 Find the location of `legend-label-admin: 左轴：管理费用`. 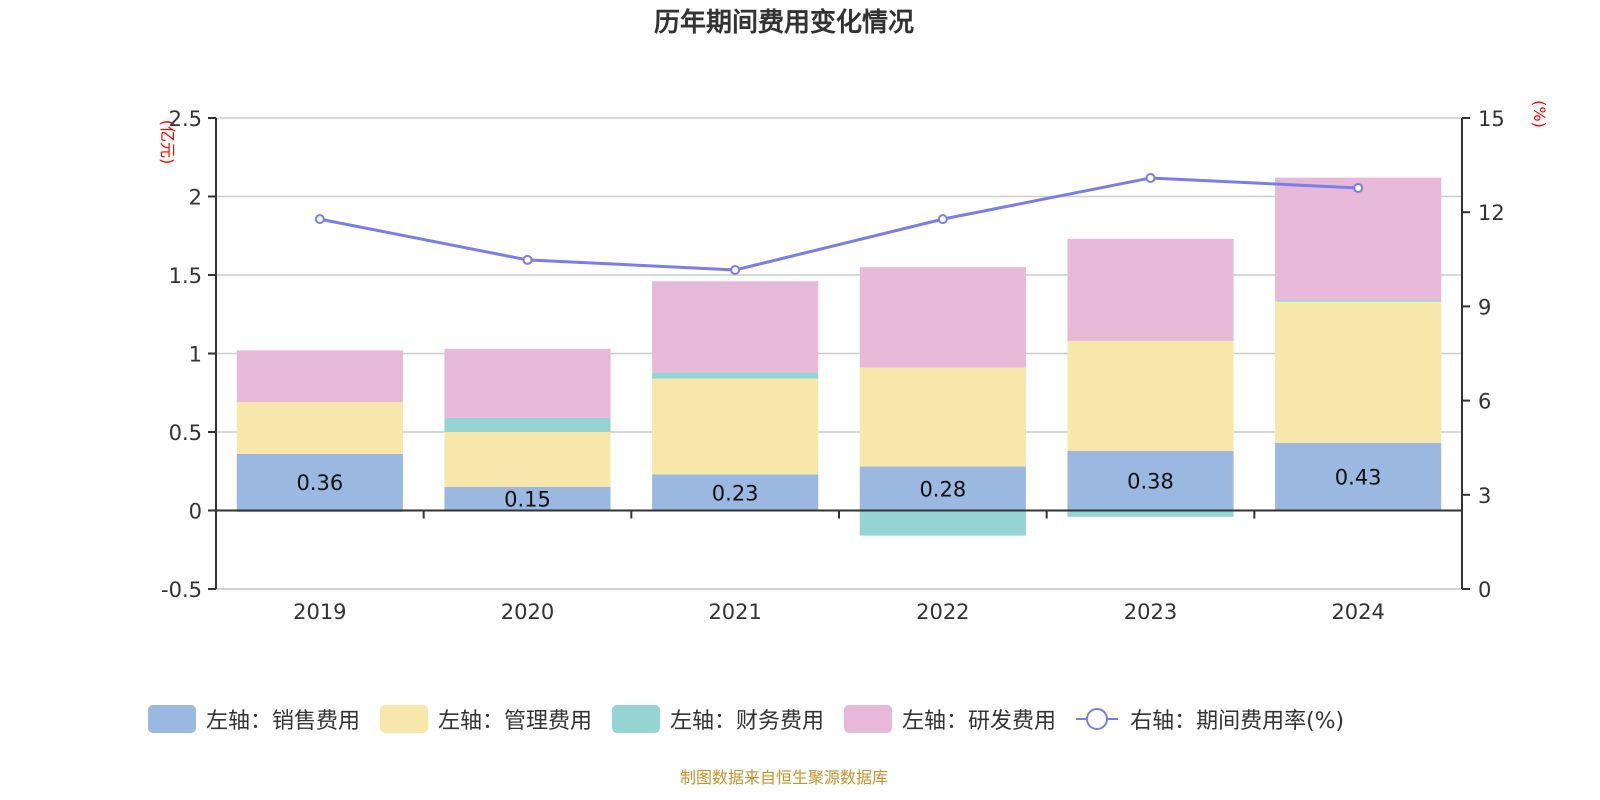

legend-label-admin: 左轴：管理费用 is located at coordinates (515, 721).